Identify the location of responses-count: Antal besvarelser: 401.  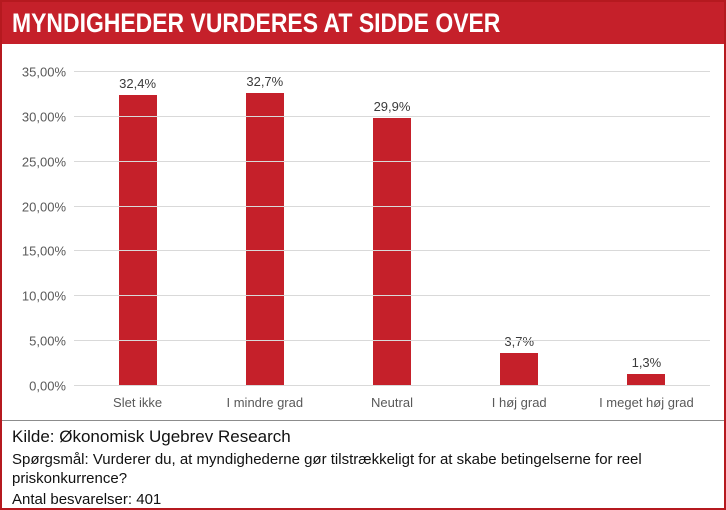
(87, 499).